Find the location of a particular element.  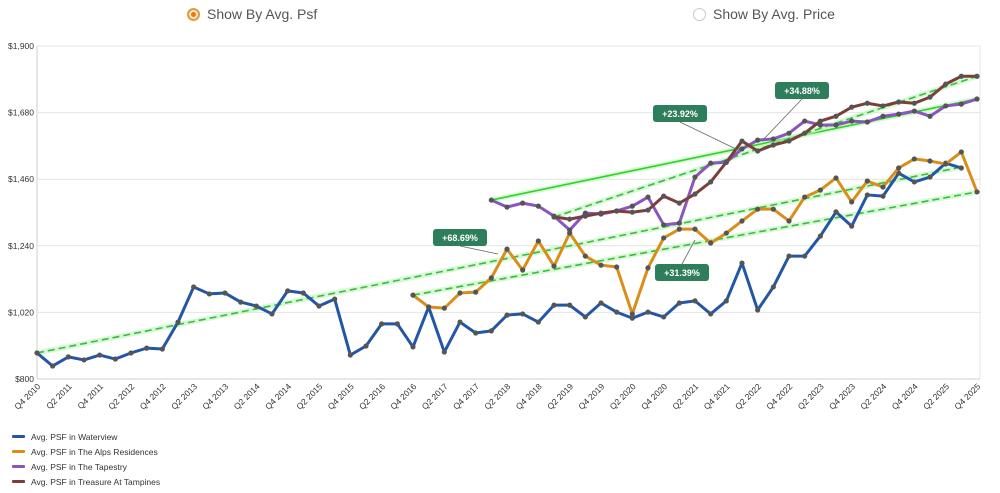

legend-item-waterview: Avg. PSF in Waterview is located at coordinates (86, 436).